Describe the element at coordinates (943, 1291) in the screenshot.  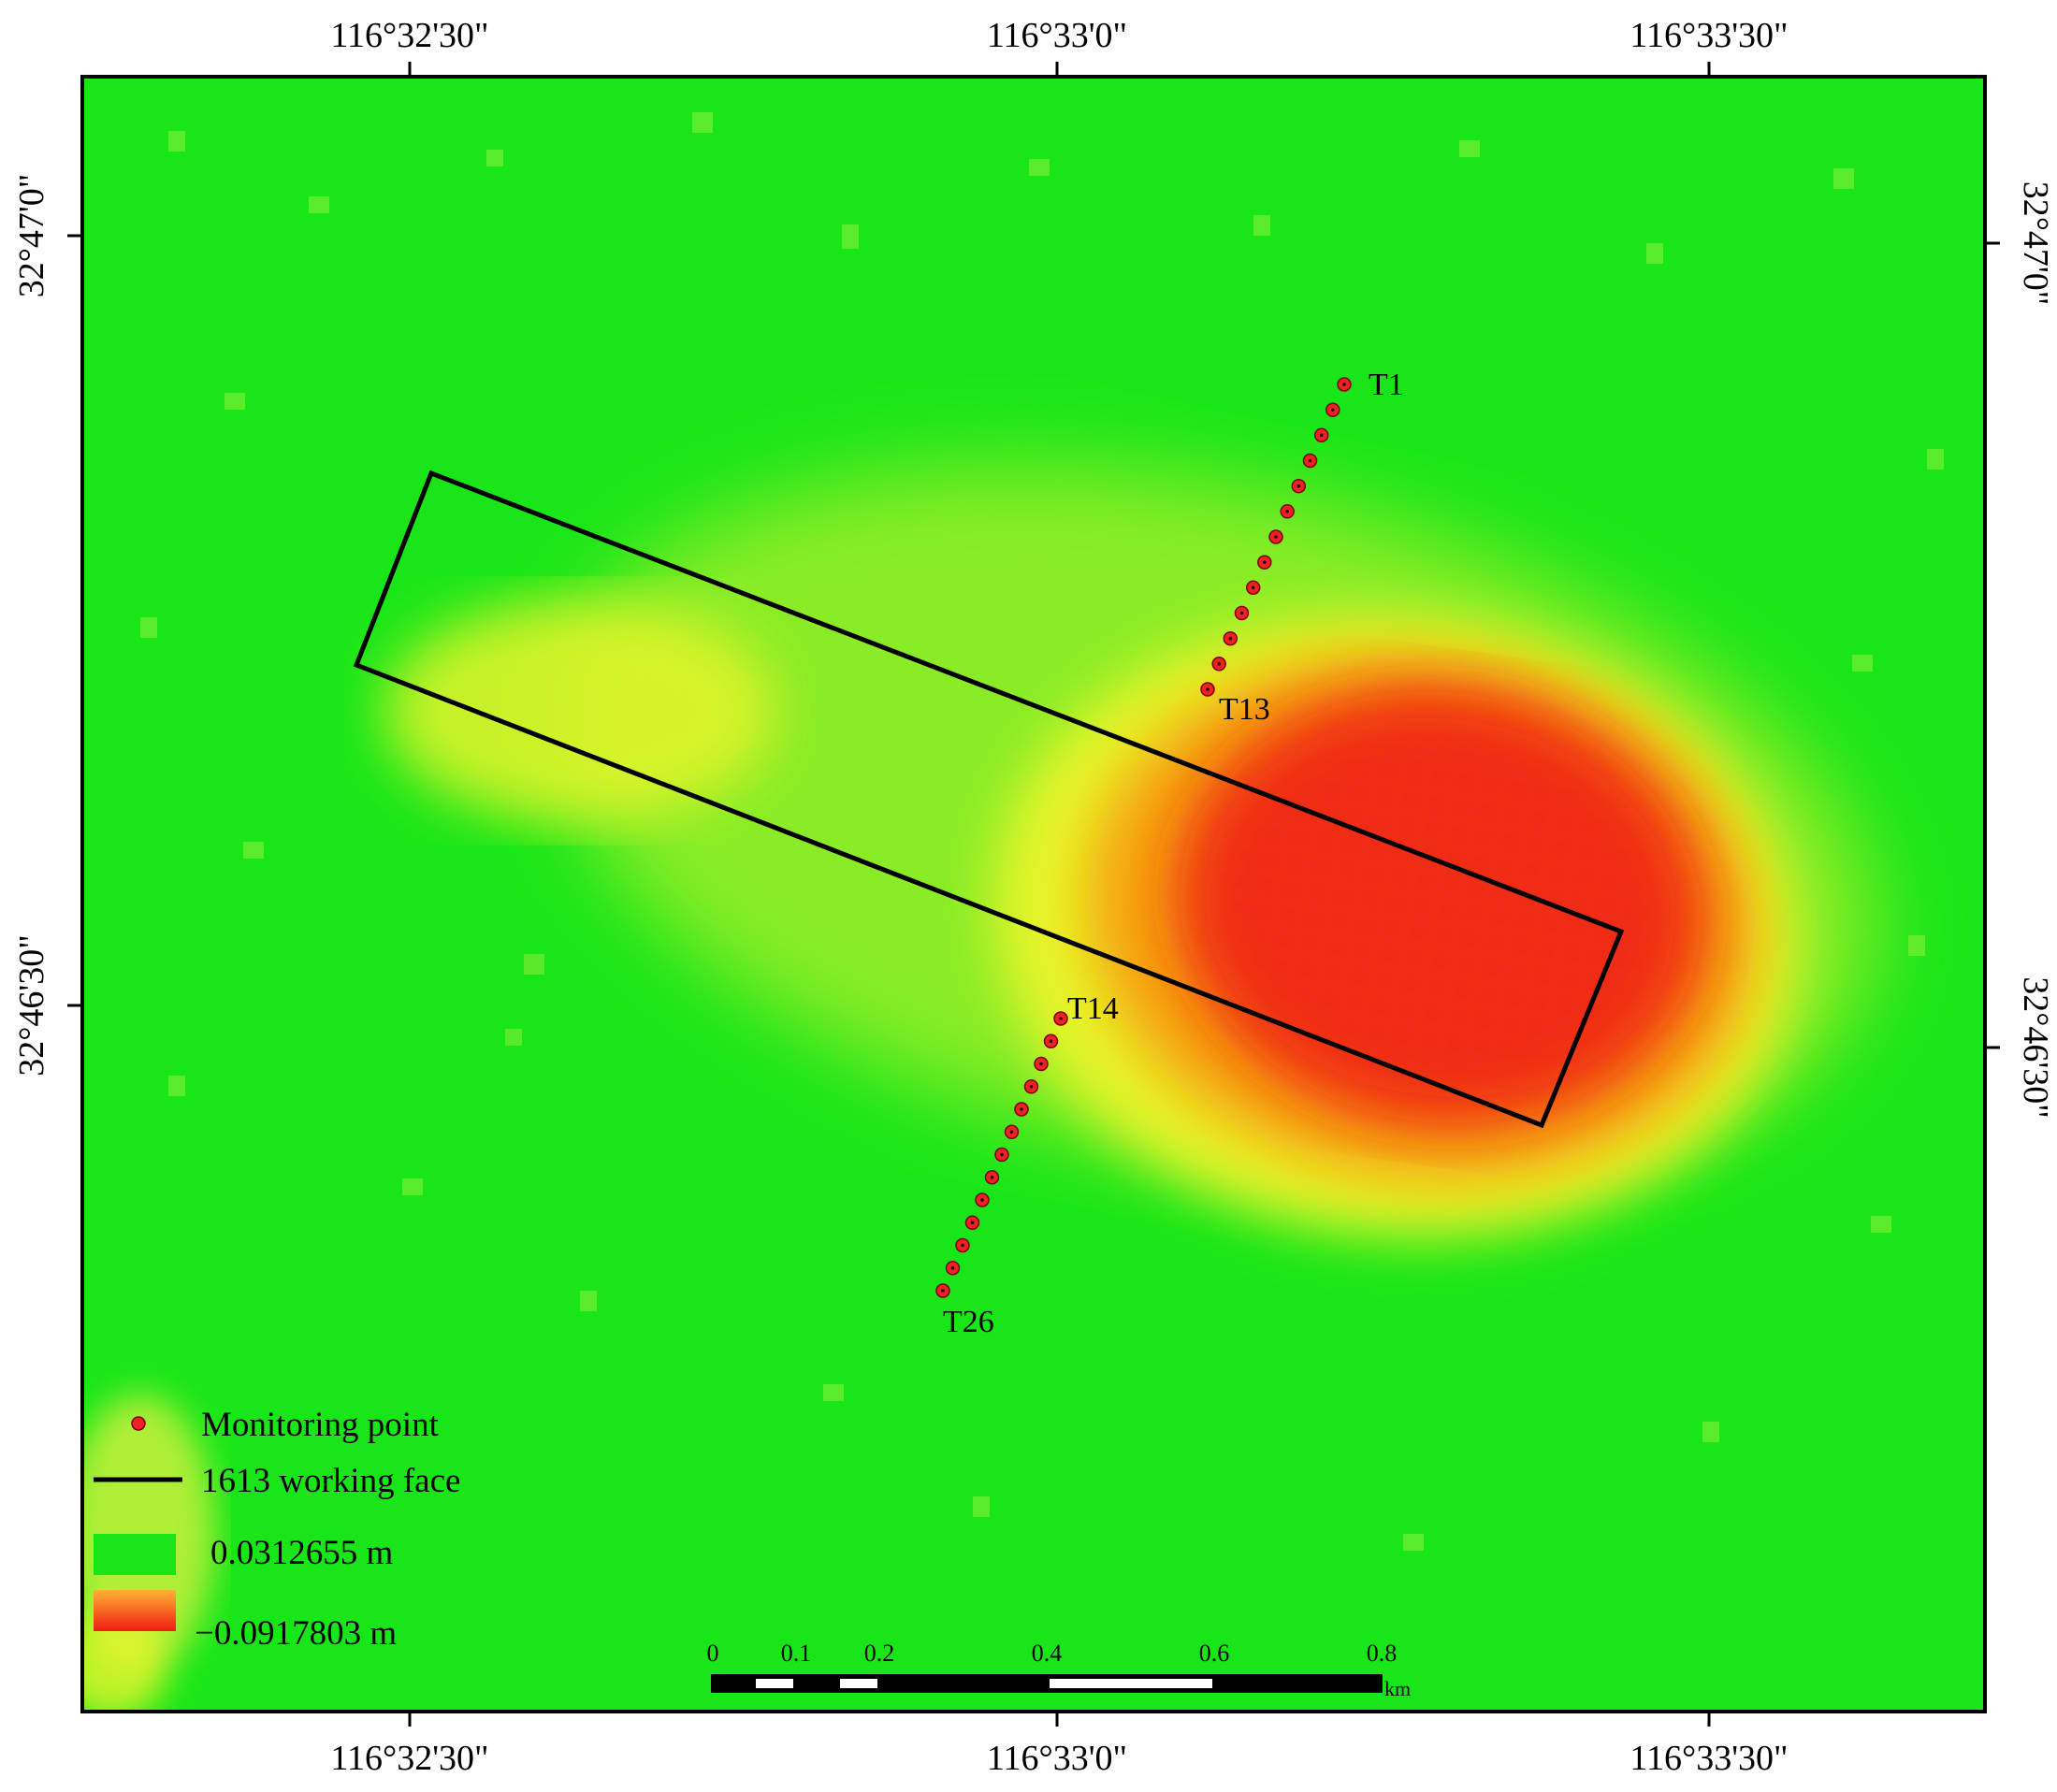
I see `monitoring-point-center-t26` at that location.